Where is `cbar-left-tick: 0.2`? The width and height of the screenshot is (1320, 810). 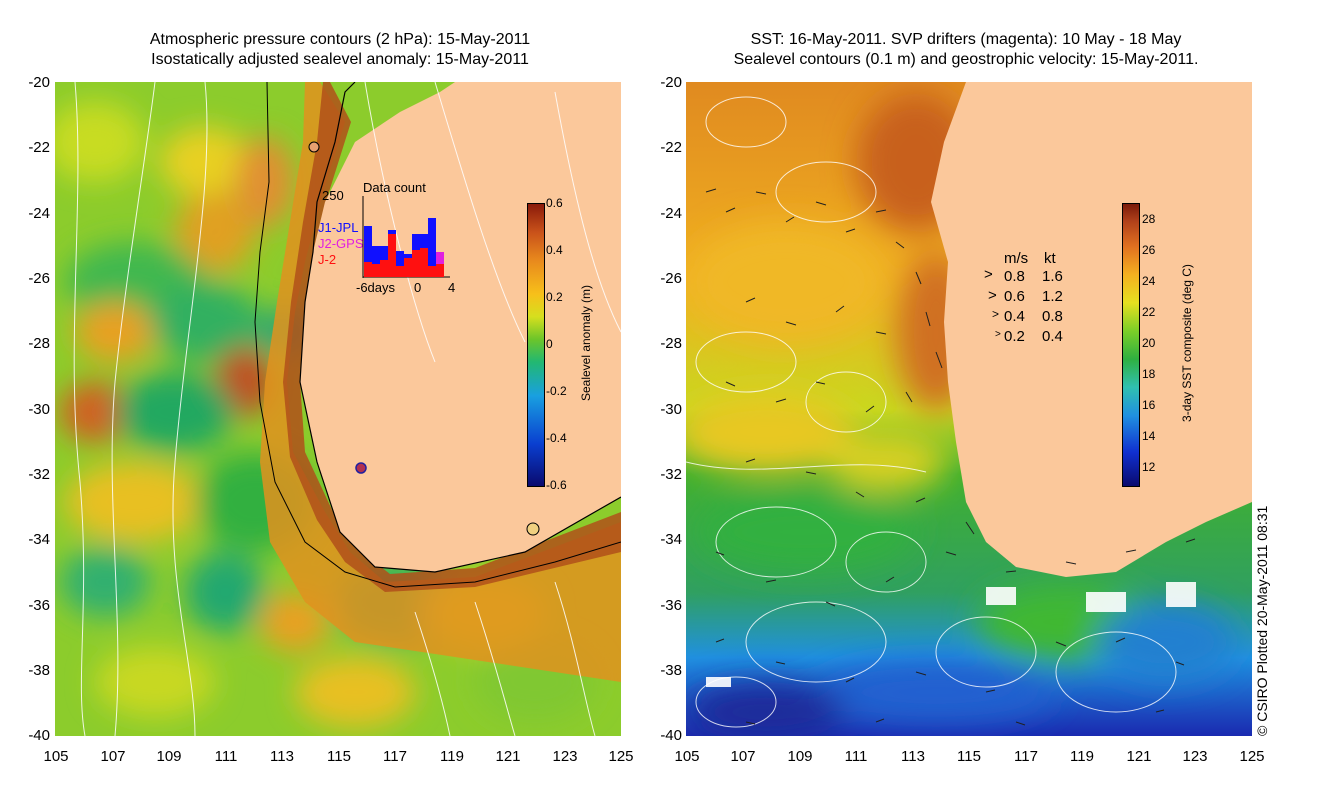 cbar-left-tick: 0.2 is located at coordinates (554, 297).